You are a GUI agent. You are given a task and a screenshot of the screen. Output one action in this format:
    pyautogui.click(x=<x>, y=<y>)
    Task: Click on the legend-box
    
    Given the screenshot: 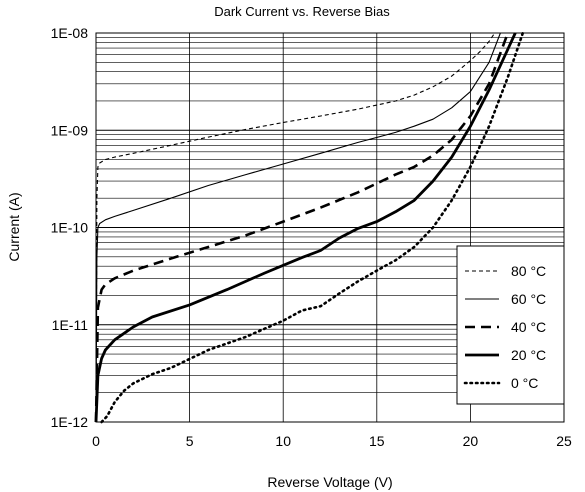 What is the action you would take?
    pyautogui.click(x=510, y=325)
    